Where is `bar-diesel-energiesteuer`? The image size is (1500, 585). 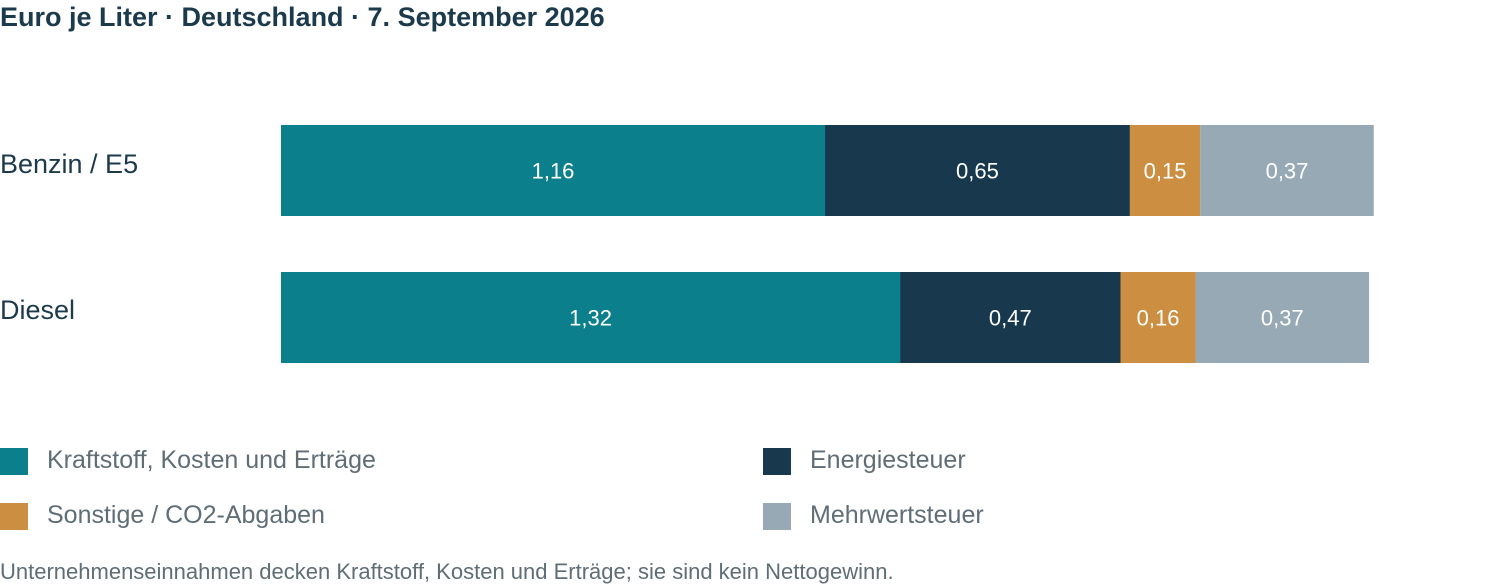 bar-diesel-energiesteuer is located at coordinates (1010, 317).